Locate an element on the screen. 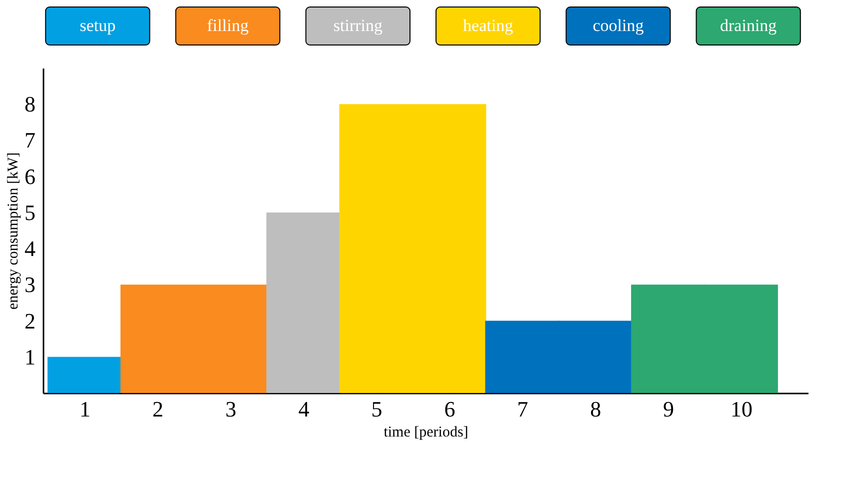  x-tick-label: 9 is located at coordinates (668, 409).